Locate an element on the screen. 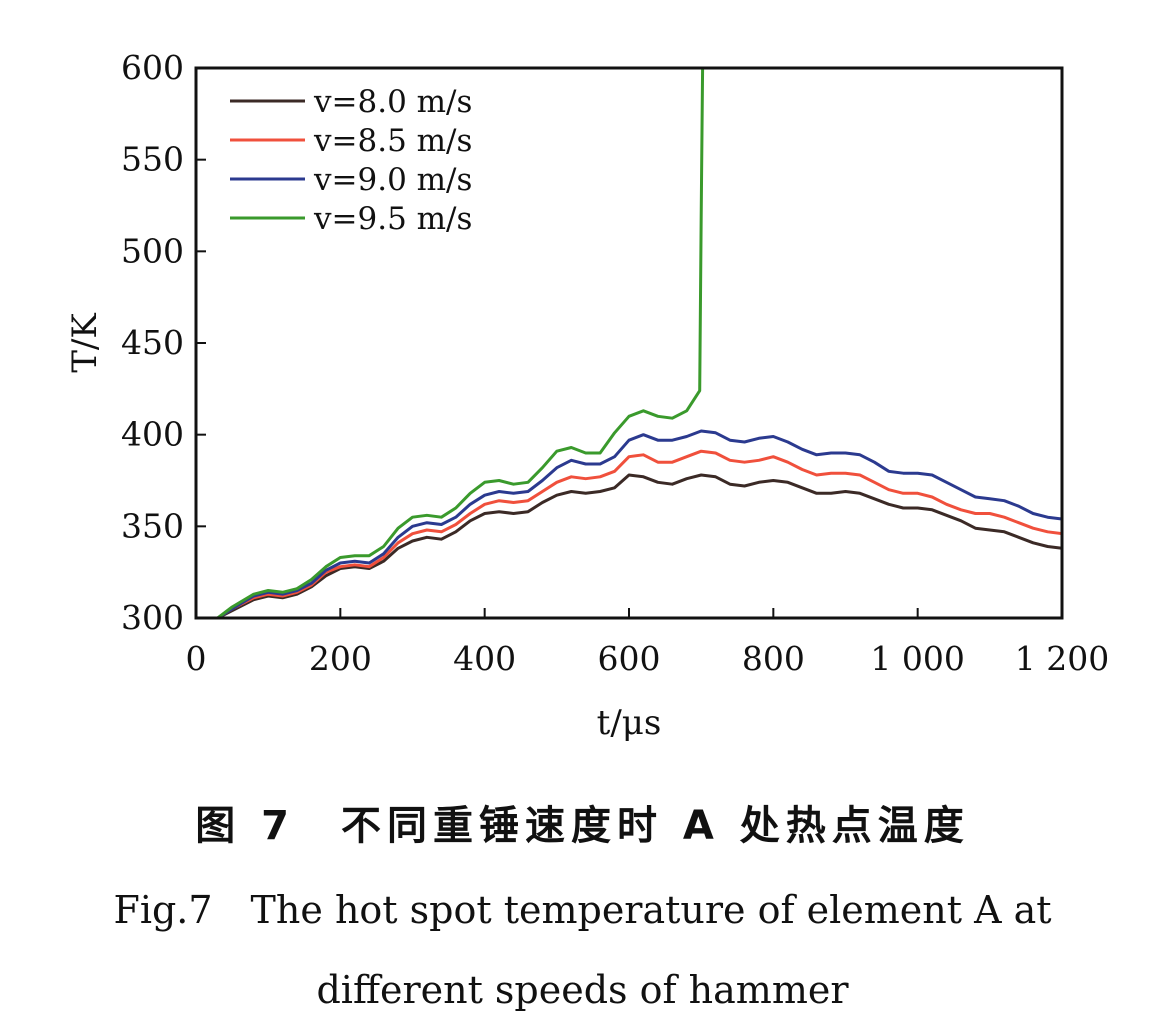  figure-caption-en-line2: different speeds of hammer is located at coordinates (582, 990).